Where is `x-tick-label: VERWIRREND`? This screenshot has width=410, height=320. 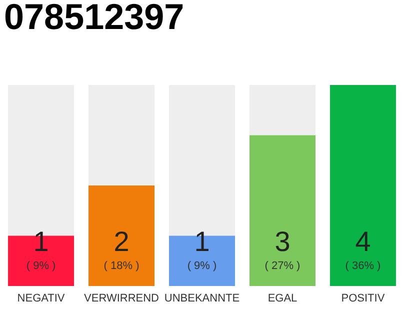
x-tick-label: VERWIRREND is located at coordinates (122, 298).